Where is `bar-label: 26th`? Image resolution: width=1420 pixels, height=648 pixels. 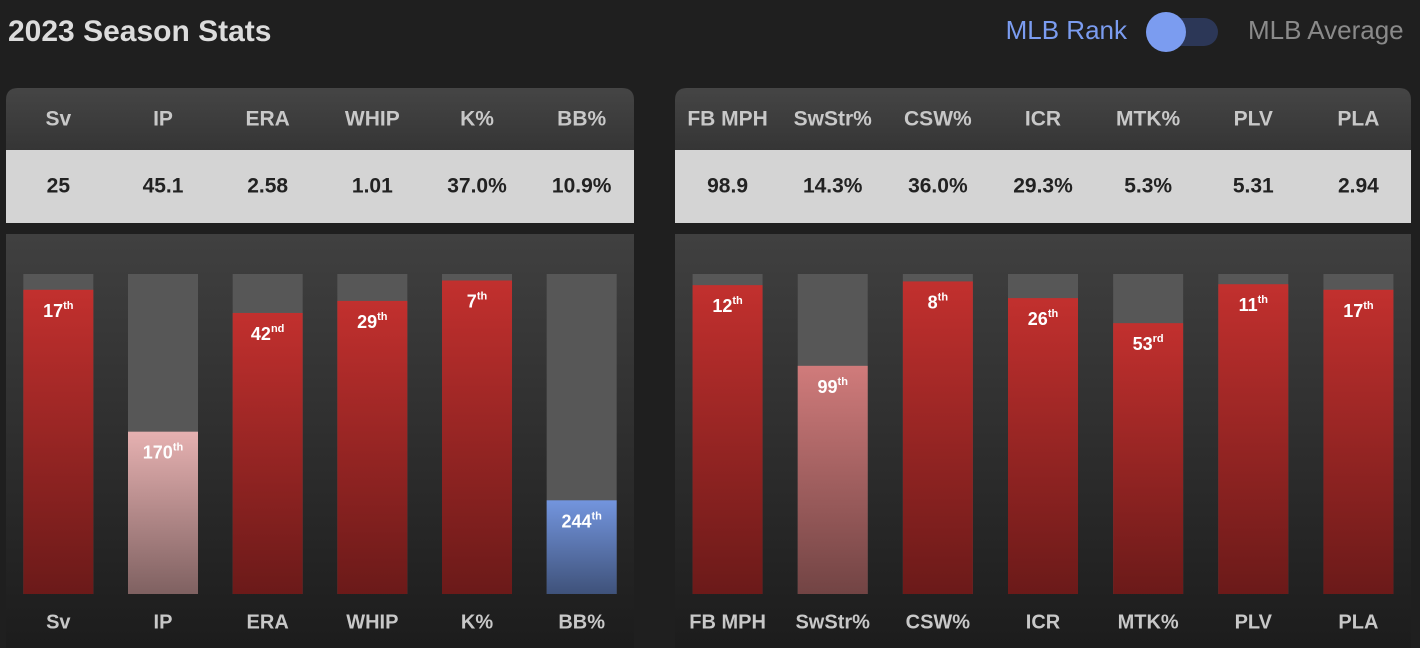
bar-label: 26th is located at coordinates (1043, 318).